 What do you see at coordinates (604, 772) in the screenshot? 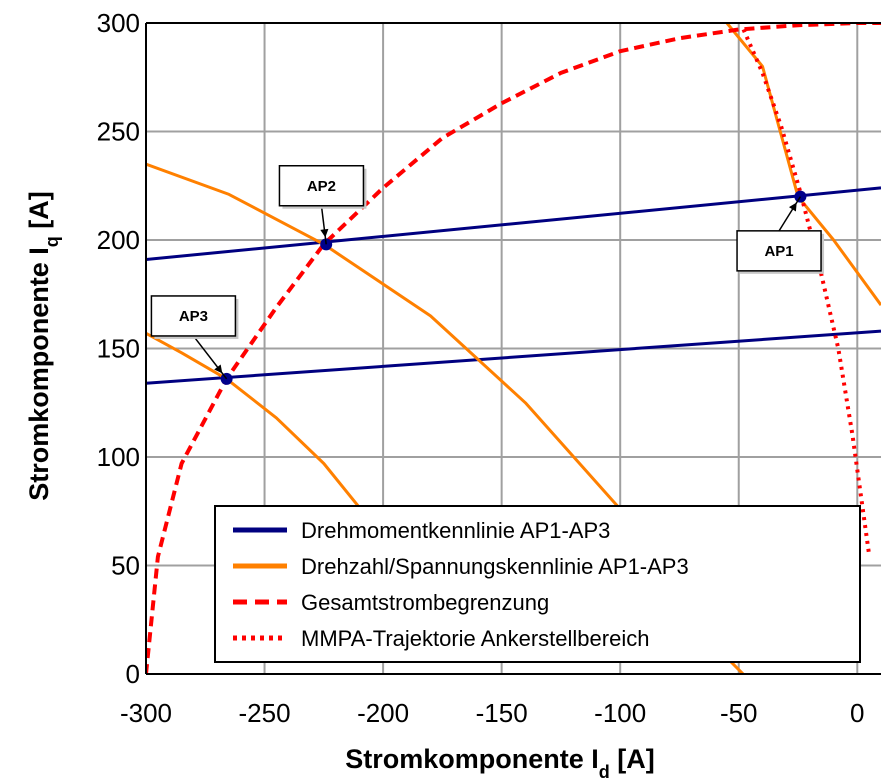
I see `x-axis-label-sub: d` at bounding box center [604, 772].